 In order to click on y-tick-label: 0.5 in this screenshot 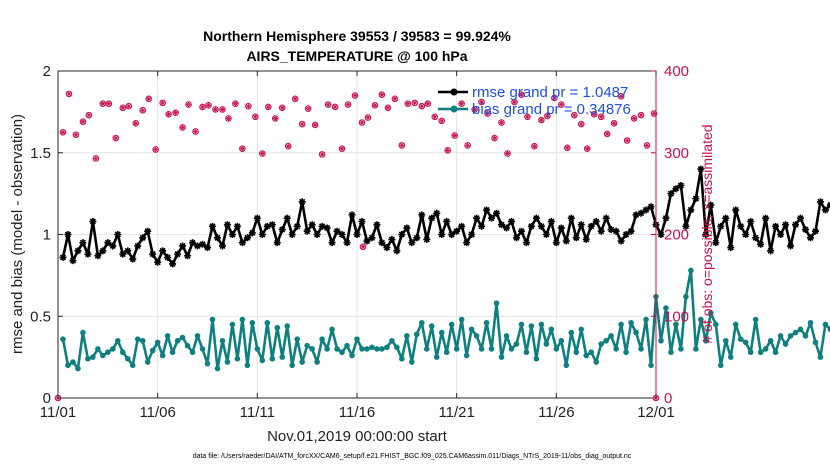, I will do `click(40, 316)`.